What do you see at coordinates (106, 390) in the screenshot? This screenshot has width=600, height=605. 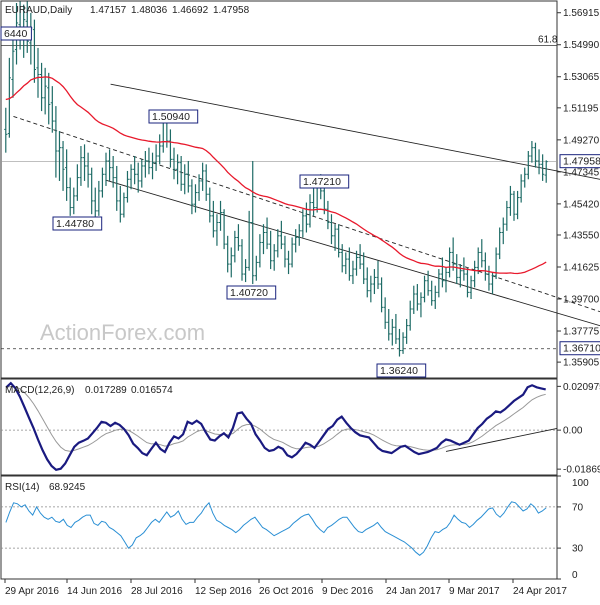 I see `macd-value: 0.017289` at bounding box center [106, 390].